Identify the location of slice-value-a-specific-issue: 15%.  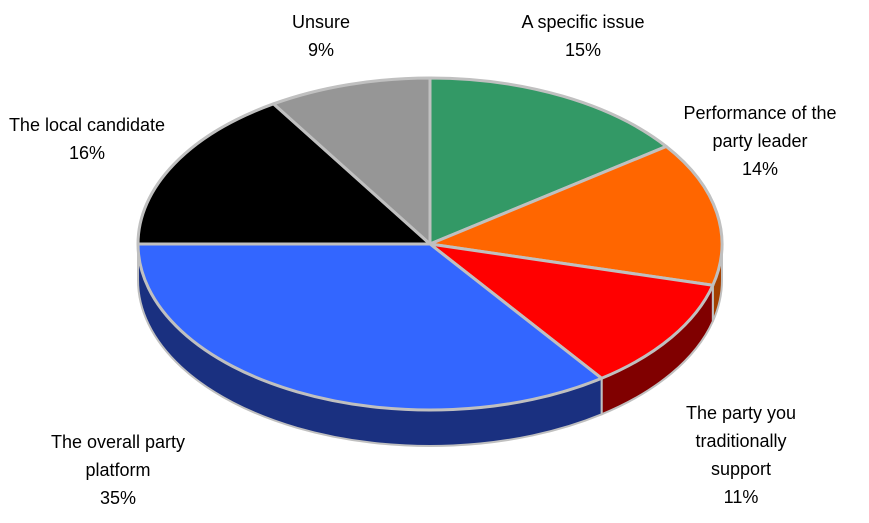
(583, 50).